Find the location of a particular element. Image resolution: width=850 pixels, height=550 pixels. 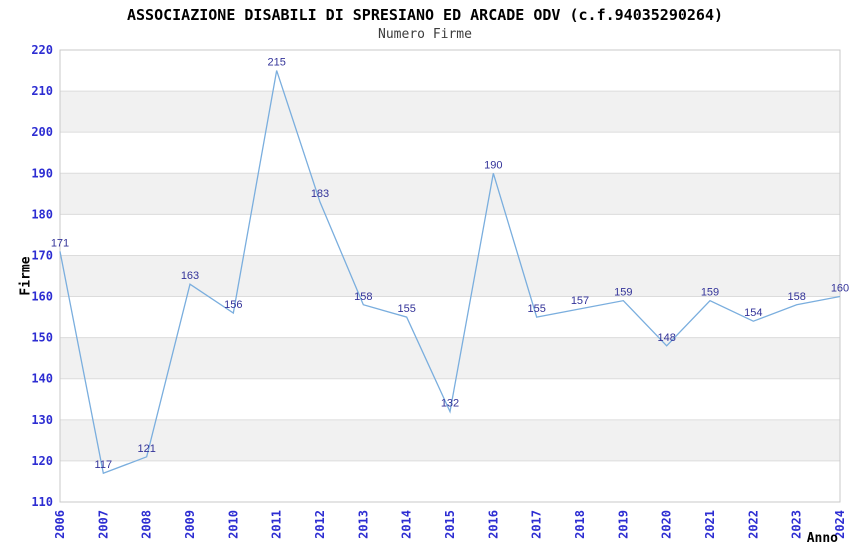

x-tick-label: 2010 is located at coordinates (233, 524).